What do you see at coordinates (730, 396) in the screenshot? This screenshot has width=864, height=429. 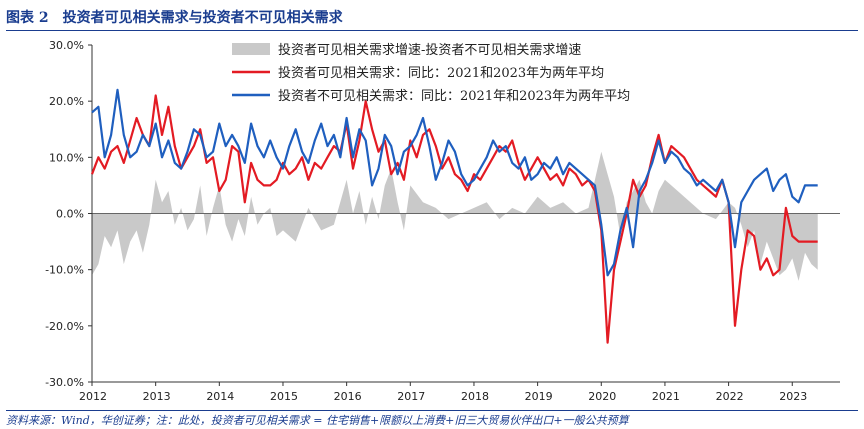 I see `x-tick-label: 2022` at bounding box center [730, 396].